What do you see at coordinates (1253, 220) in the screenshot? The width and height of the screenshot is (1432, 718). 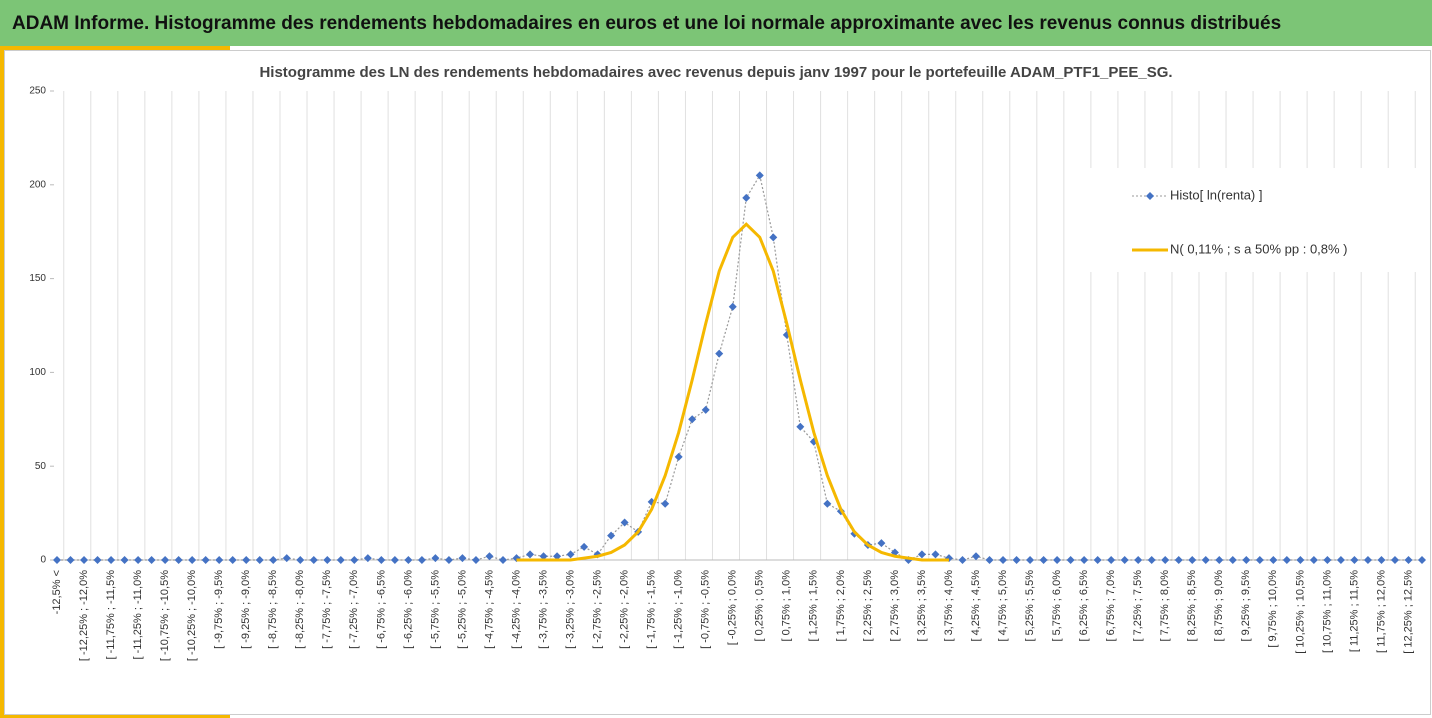 I see `legend` at bounding box center [1253, 220].